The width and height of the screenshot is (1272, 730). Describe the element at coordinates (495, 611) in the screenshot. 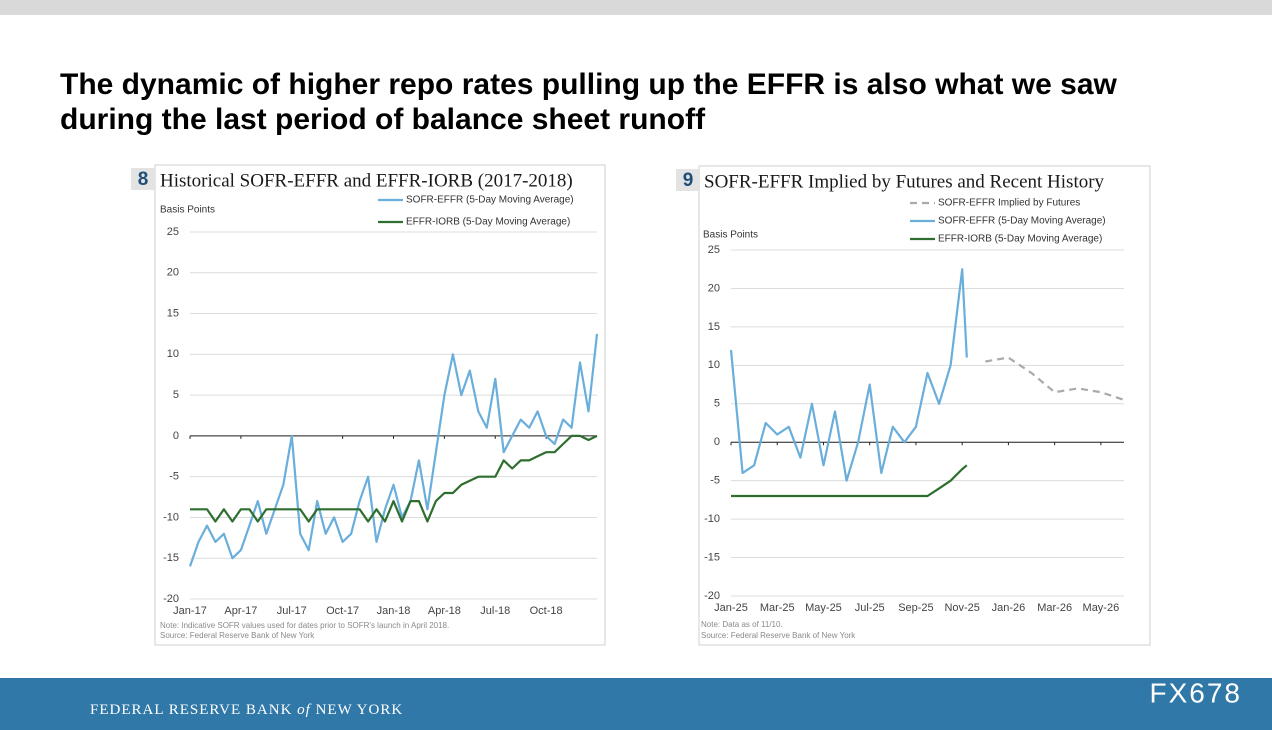

I see `x-tick-label: Jul-18` at that location.